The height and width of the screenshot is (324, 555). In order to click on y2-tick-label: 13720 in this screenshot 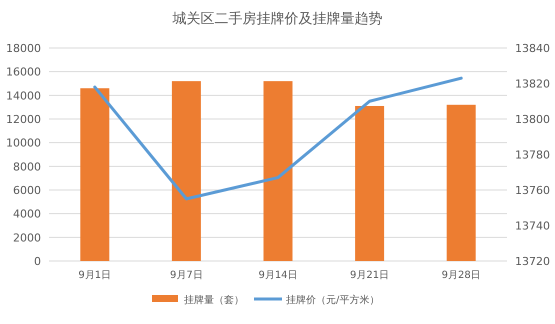, I will do `click(532, 261)`.